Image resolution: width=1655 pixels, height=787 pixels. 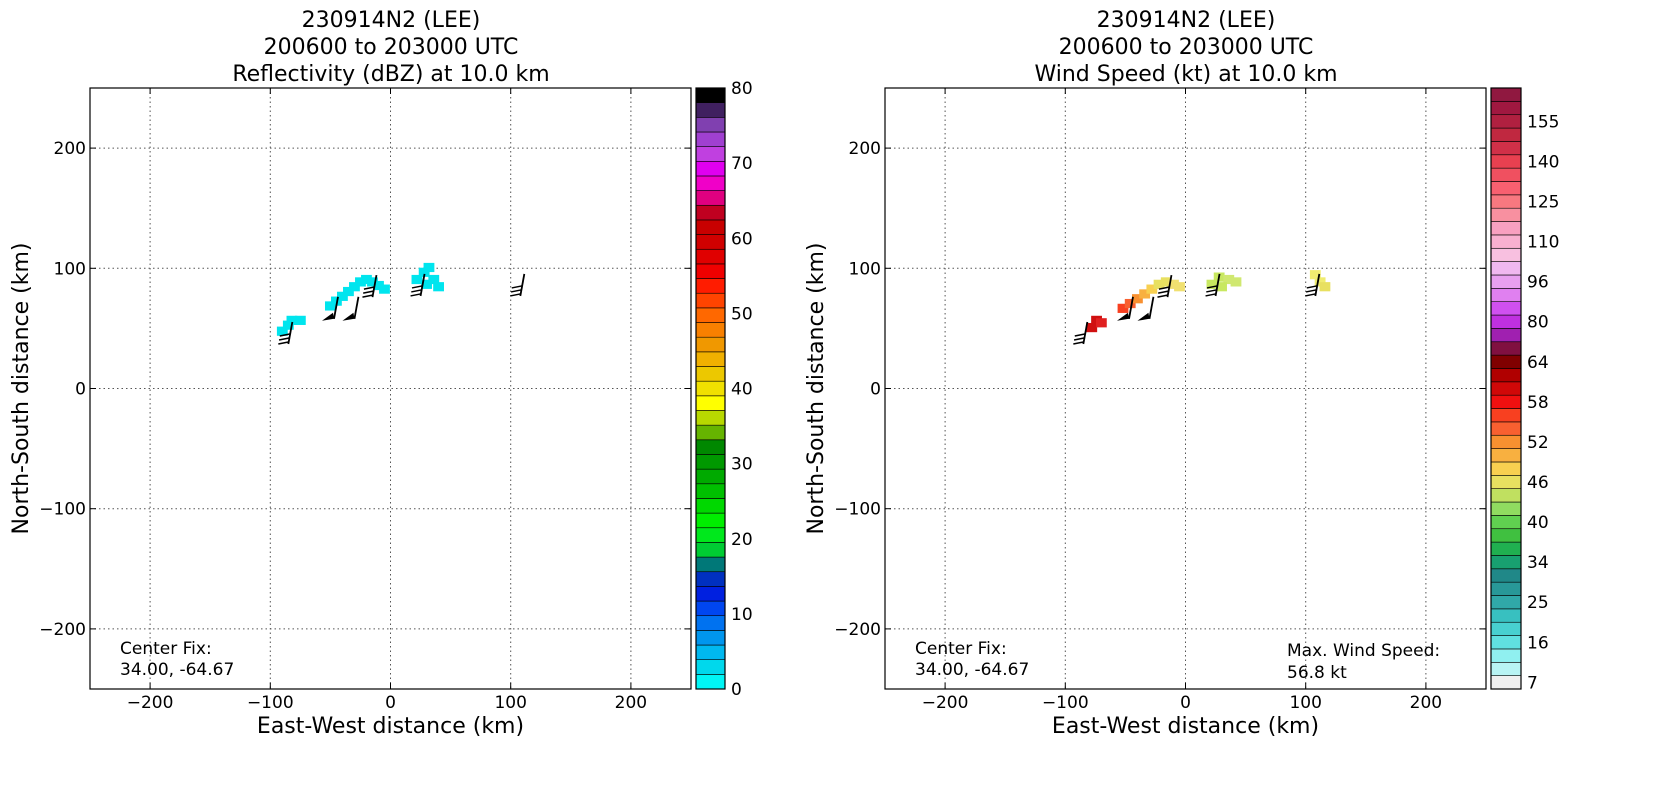 I want to click on y-tick-label: 100, so click(x=70, y=269).